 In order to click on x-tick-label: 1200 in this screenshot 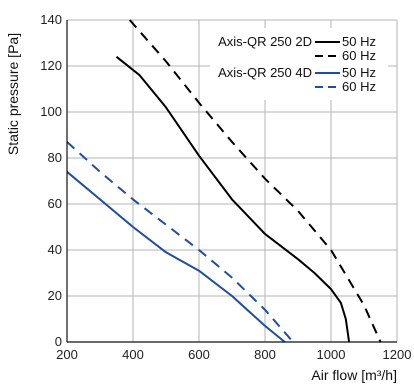, I will do `click(397, 354)`.